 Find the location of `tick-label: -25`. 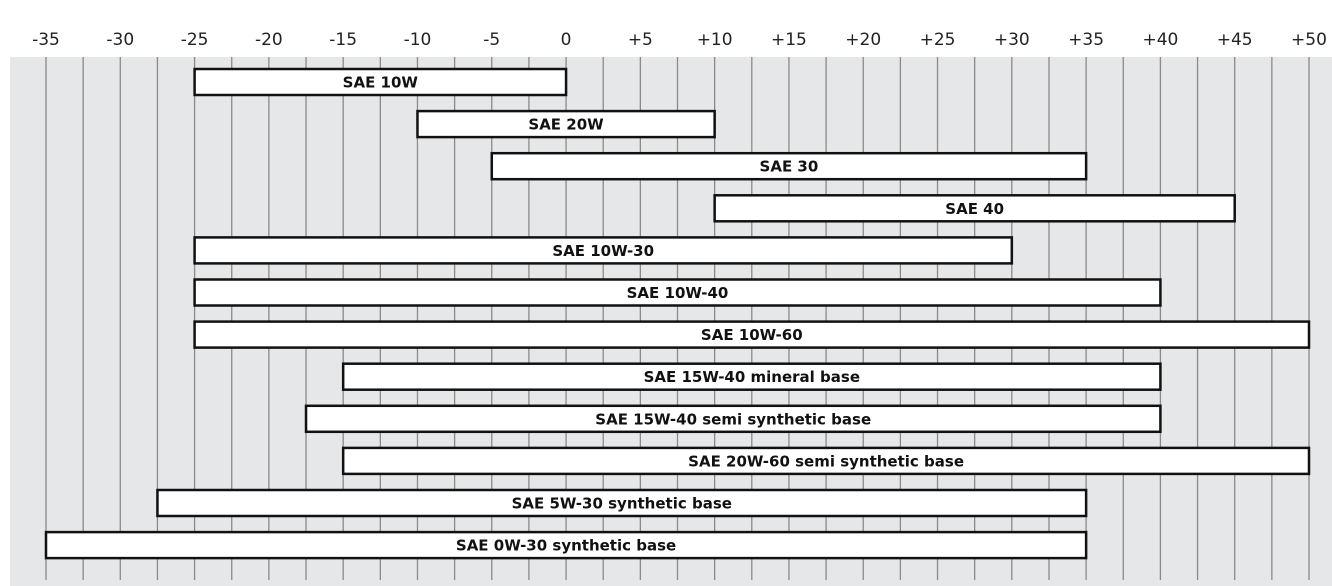

tick-label: -25 is located at coordinates (195, 40).